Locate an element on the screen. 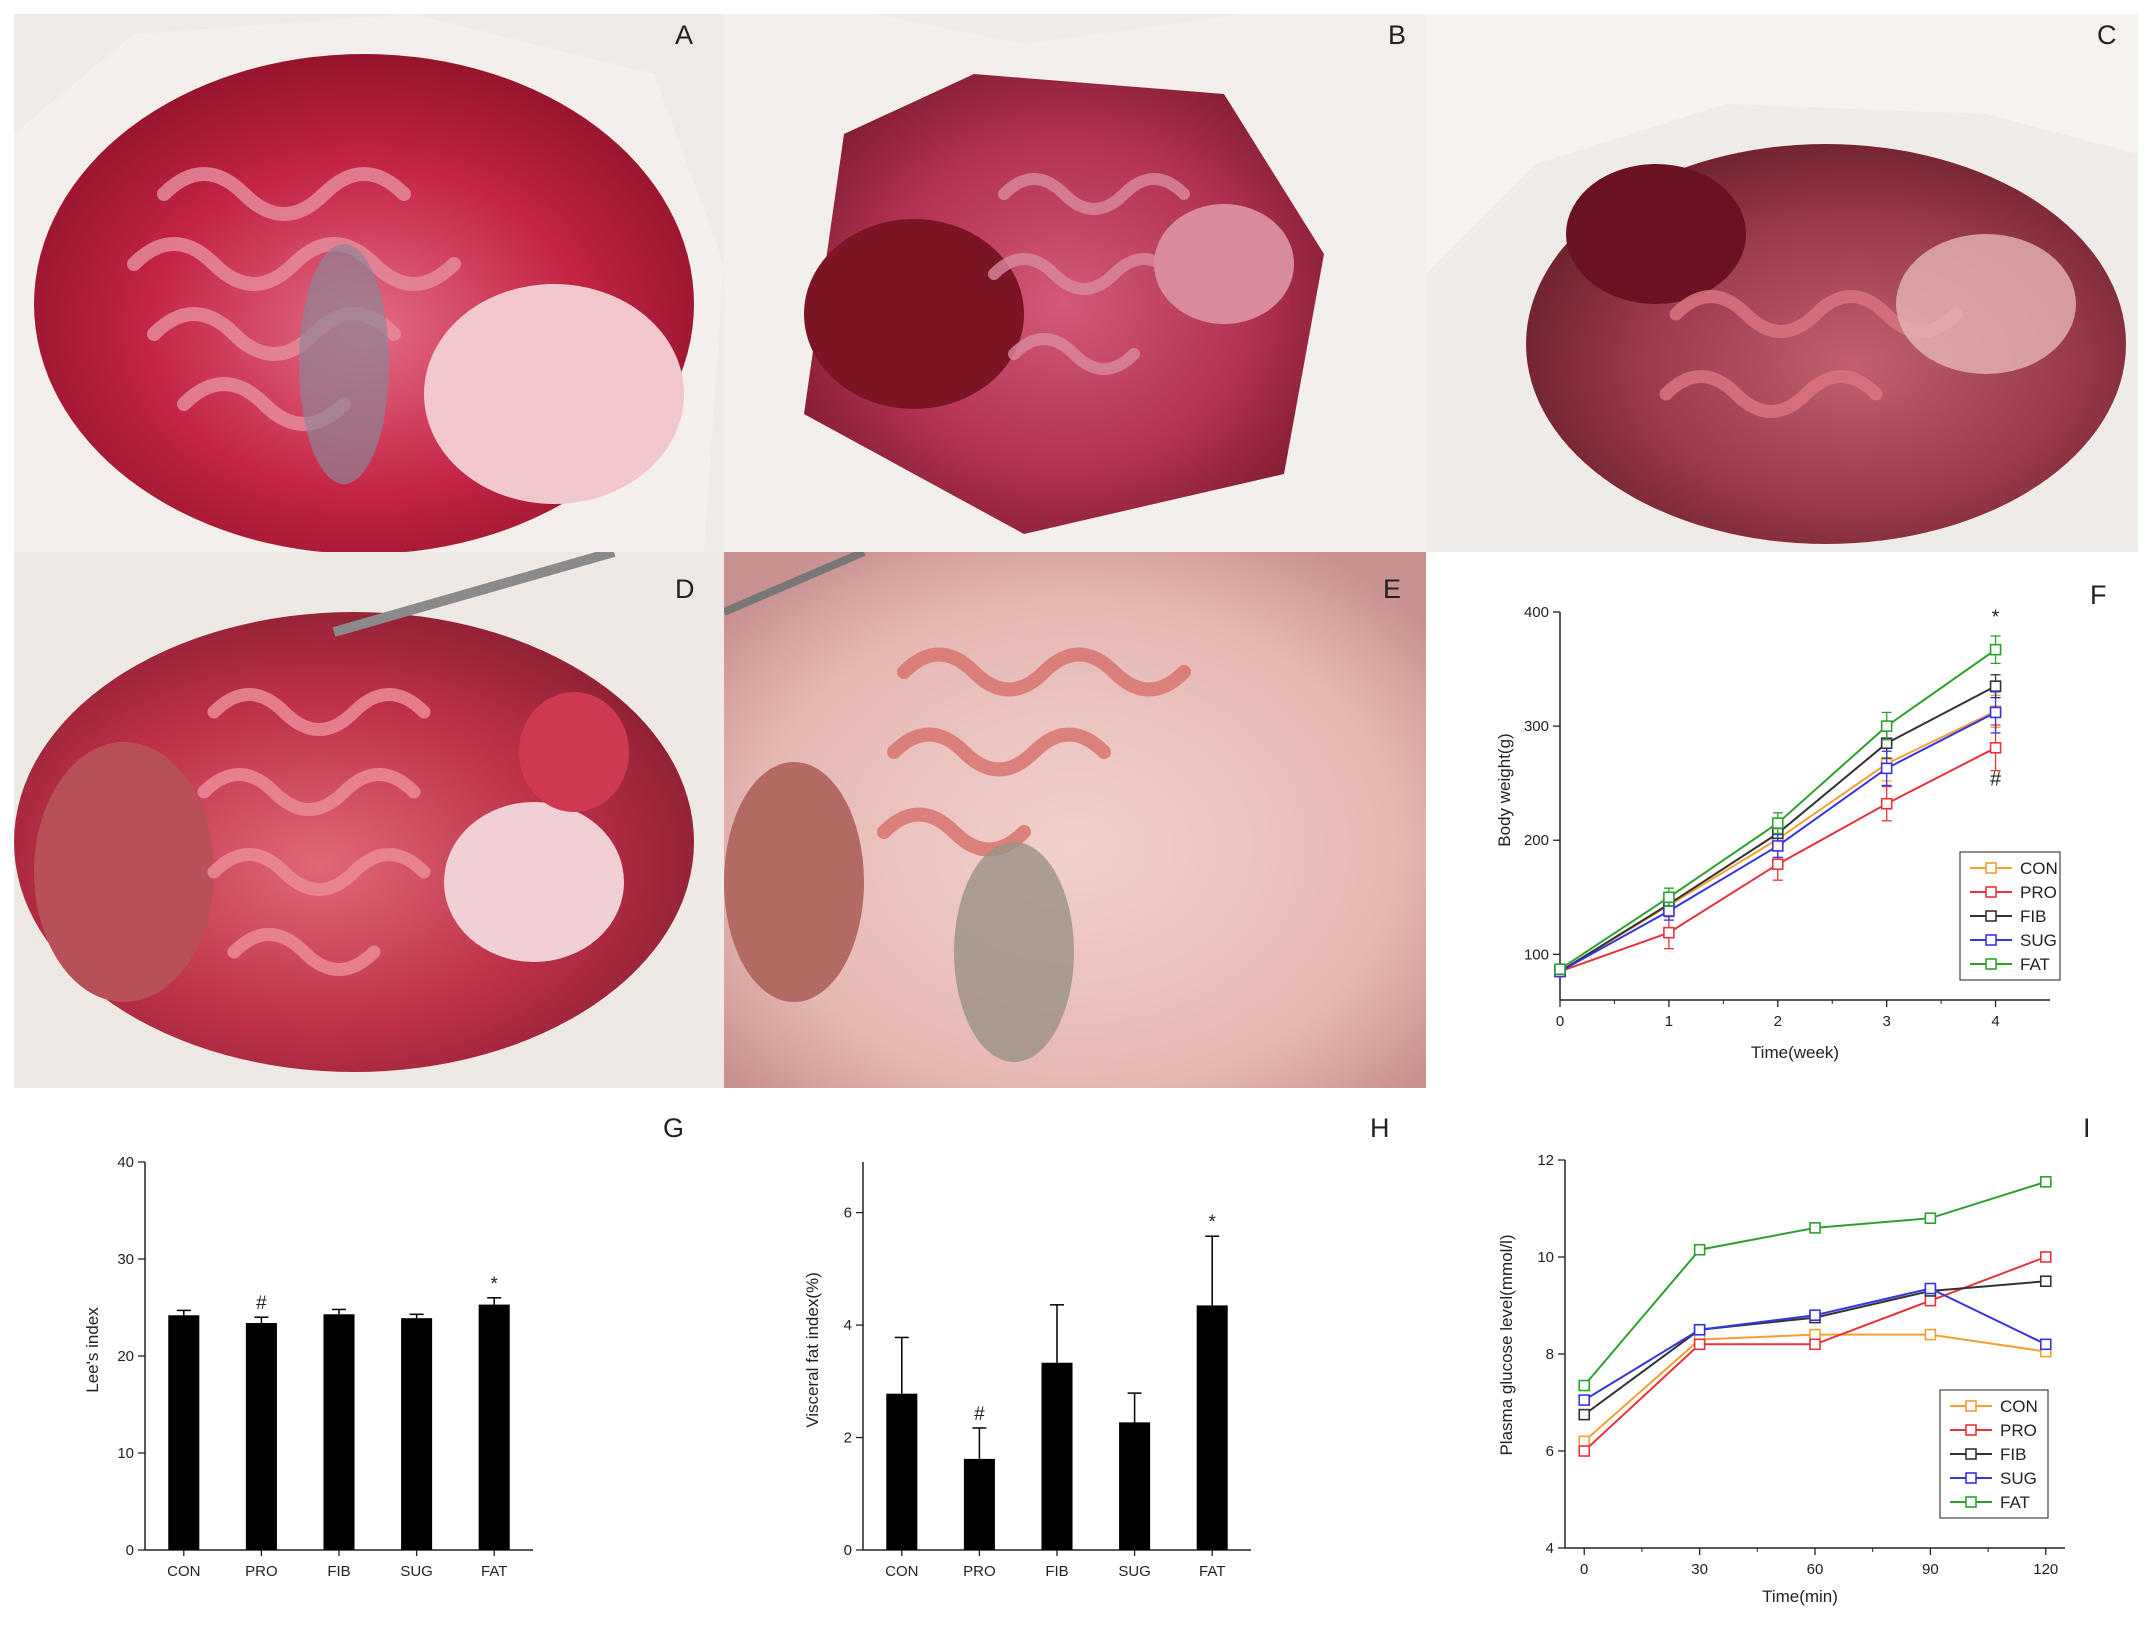 The image size is (2150, 1625). plasma-glucose-legend-label-sug: SUG is located at coordinates (2018, 1478).